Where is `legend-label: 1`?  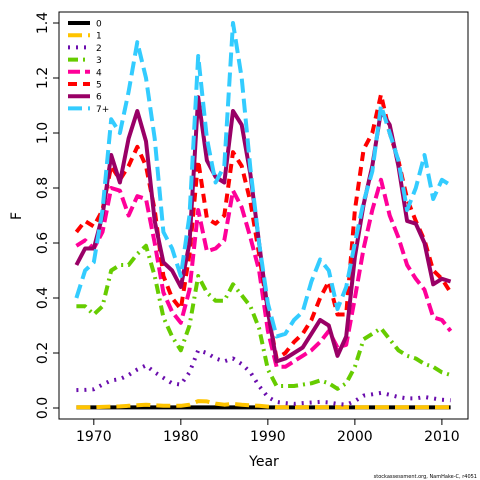
legend-label: 1 is located at coordinates (99, 37).